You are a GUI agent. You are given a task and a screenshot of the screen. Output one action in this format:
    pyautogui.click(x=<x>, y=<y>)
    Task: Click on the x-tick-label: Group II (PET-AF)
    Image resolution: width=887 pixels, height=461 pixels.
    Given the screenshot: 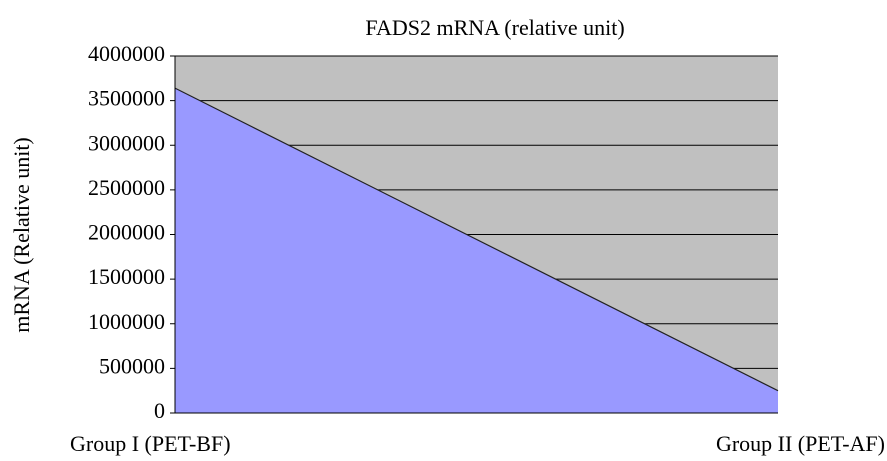 What is the action you would take?
    pyautogui.click(x=800, y=443)
    